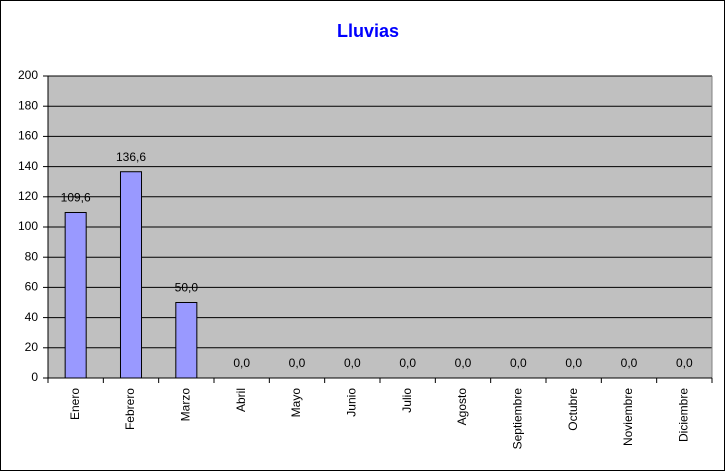  Describe the element at coordinates (628, 417) in the screenshot. I see `x-tick-label: Noviembre` at that location.